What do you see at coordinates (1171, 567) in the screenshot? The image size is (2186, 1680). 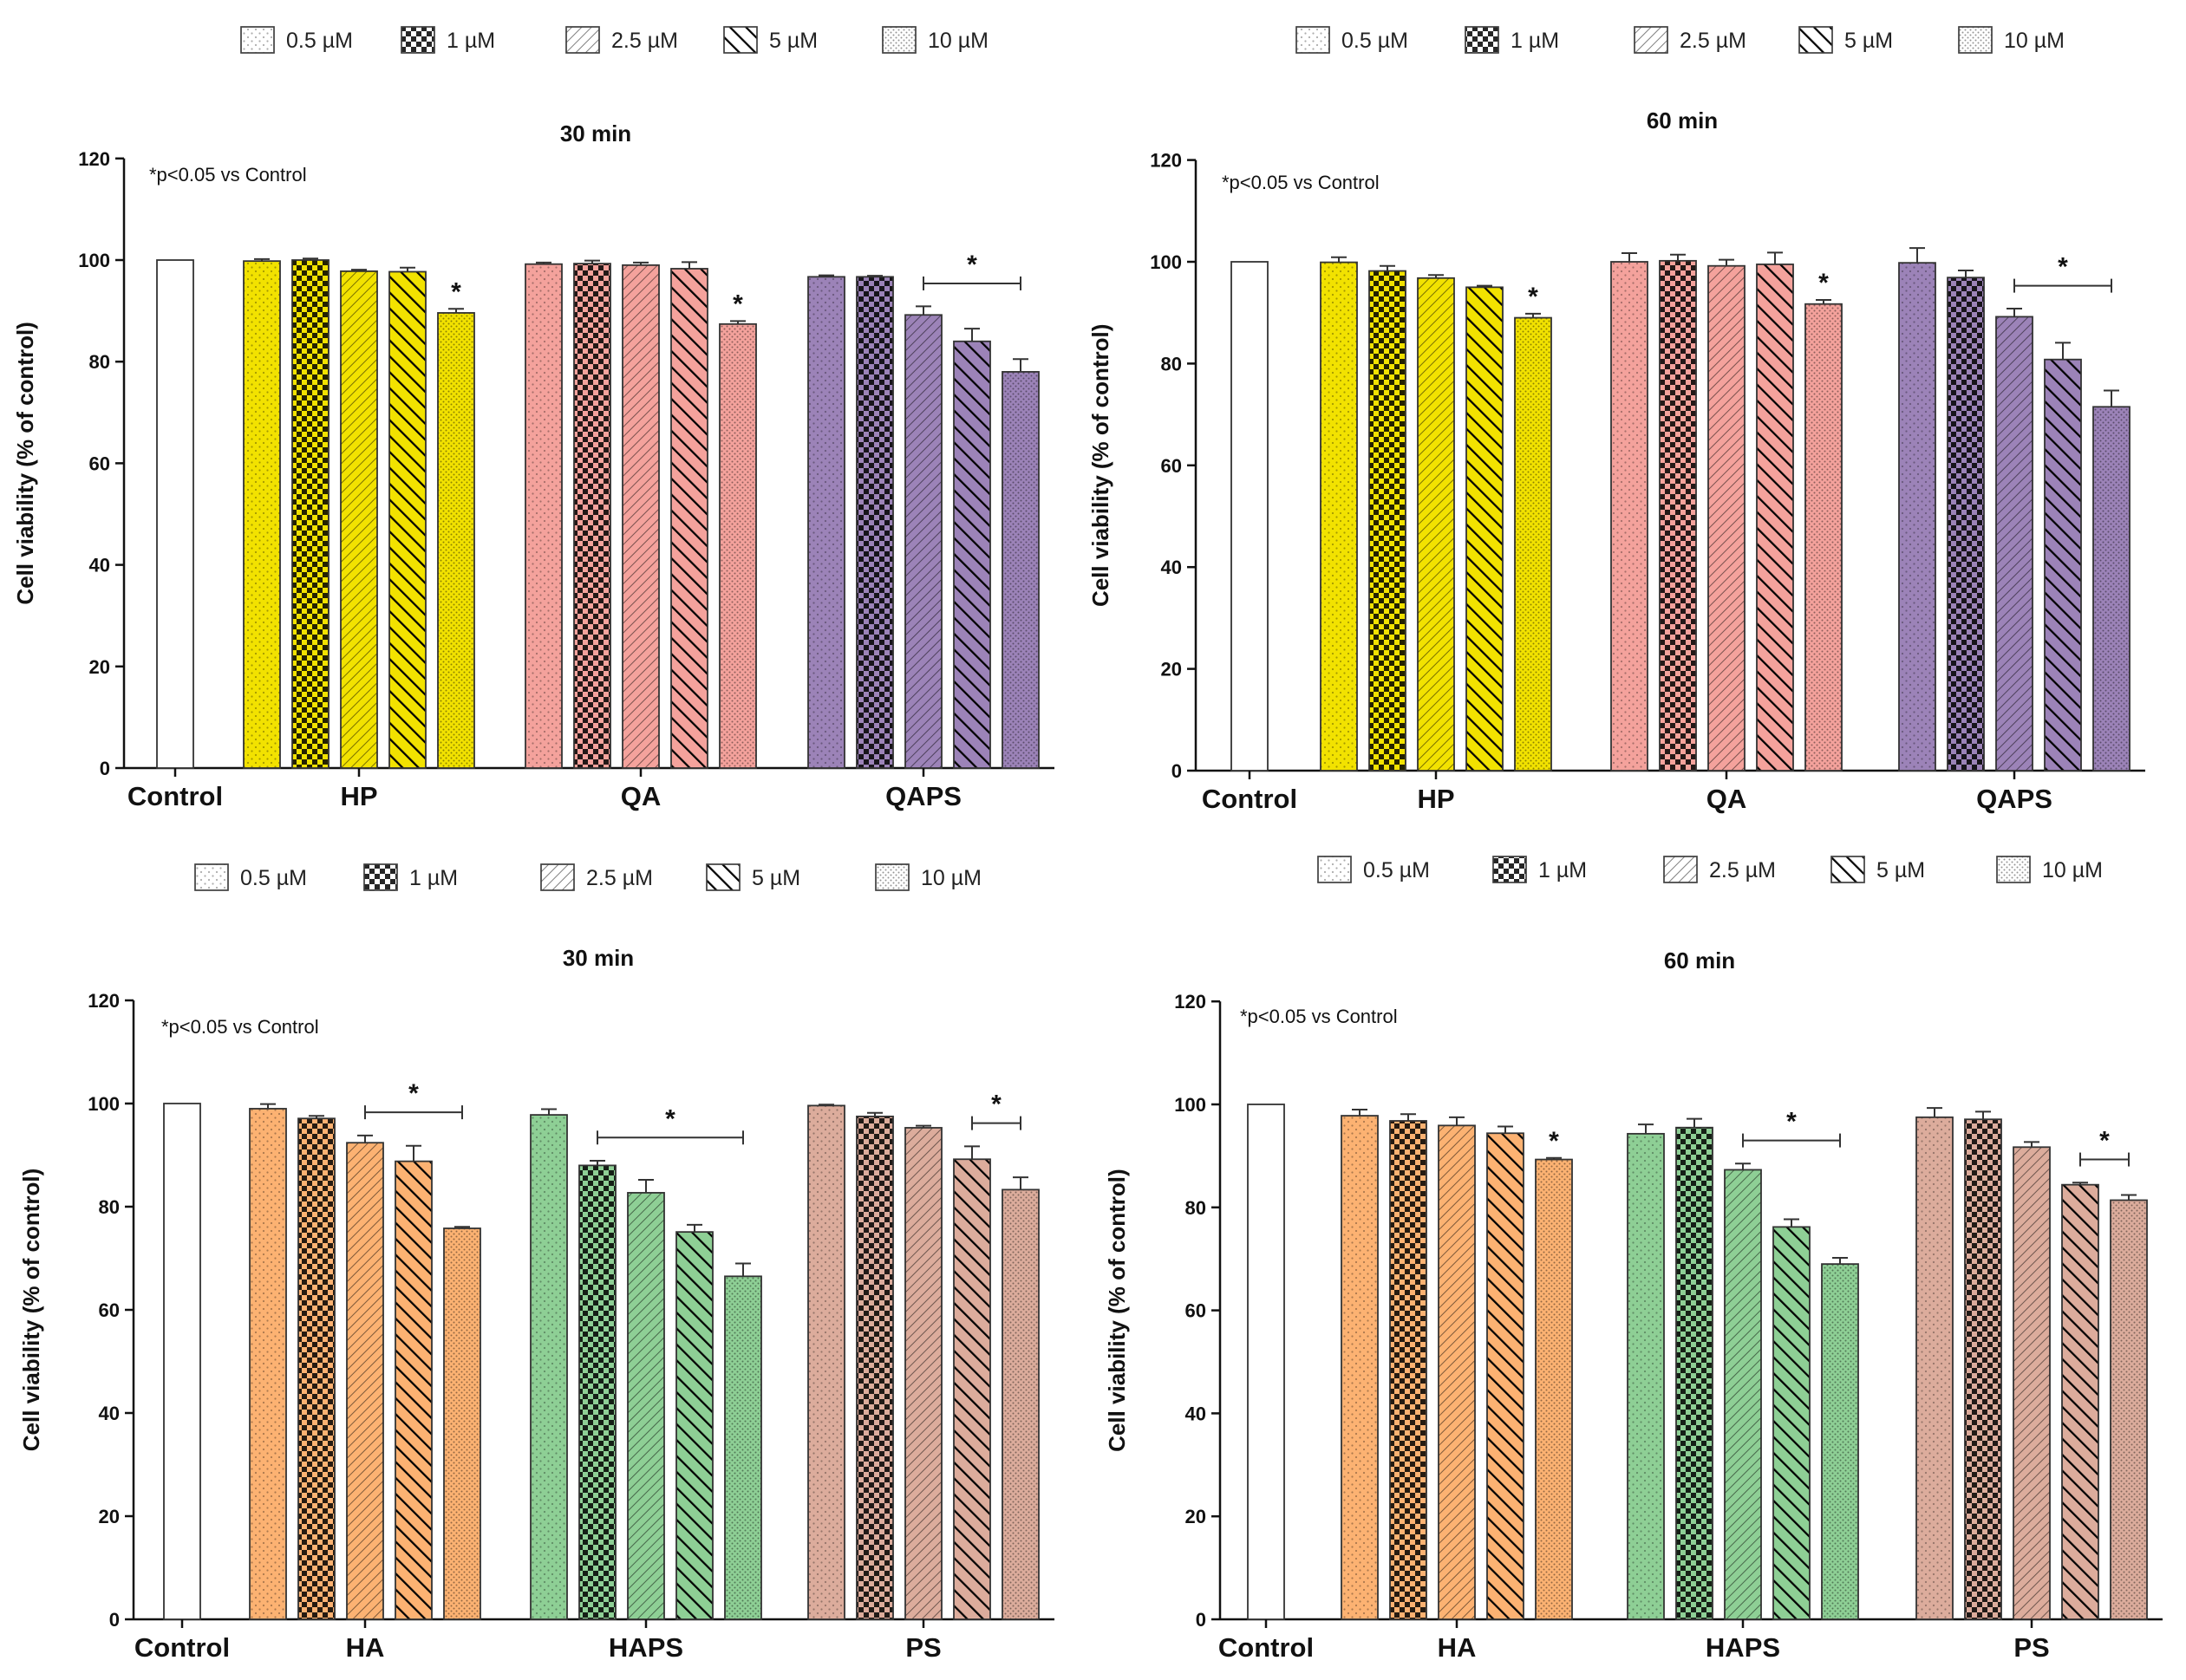 I see `y-tick-label: 40` at bounding box center [1171, 567].